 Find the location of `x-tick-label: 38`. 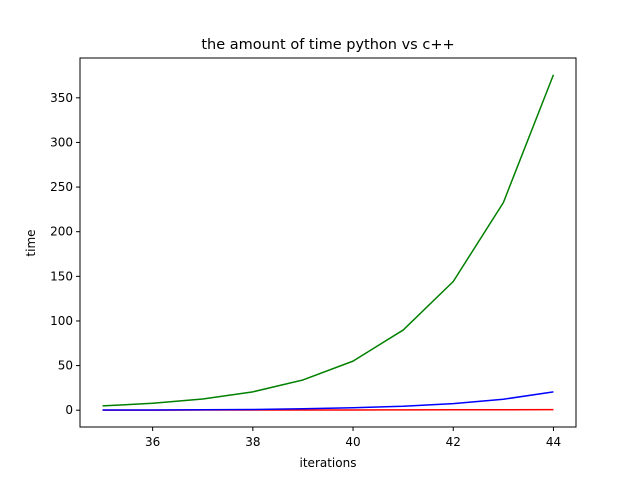

x-tick-label: 38 is located at coordinates (252, 442).